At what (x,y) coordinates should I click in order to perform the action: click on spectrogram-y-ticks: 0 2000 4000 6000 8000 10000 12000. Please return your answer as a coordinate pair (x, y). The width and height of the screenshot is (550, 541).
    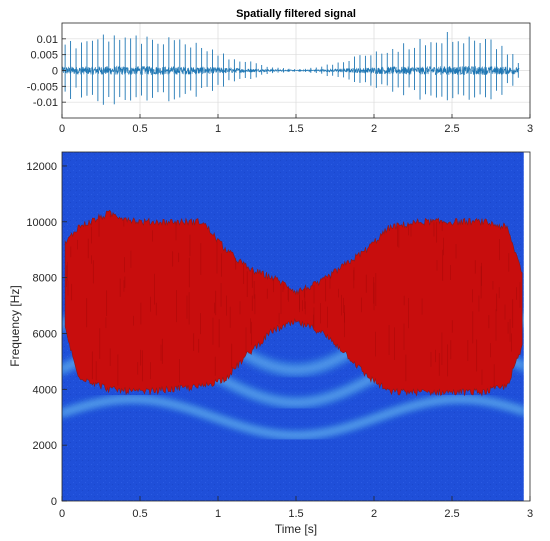
    Looking at the image, I should click on (46, 334).